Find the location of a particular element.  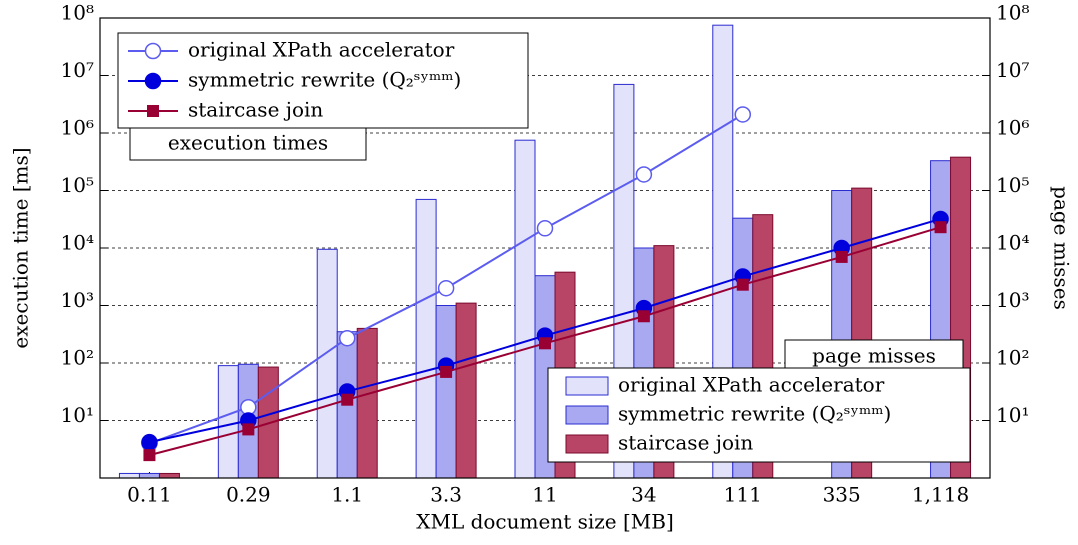

y-axis-label: execution time [ms] is located at coordinates (21, 247).